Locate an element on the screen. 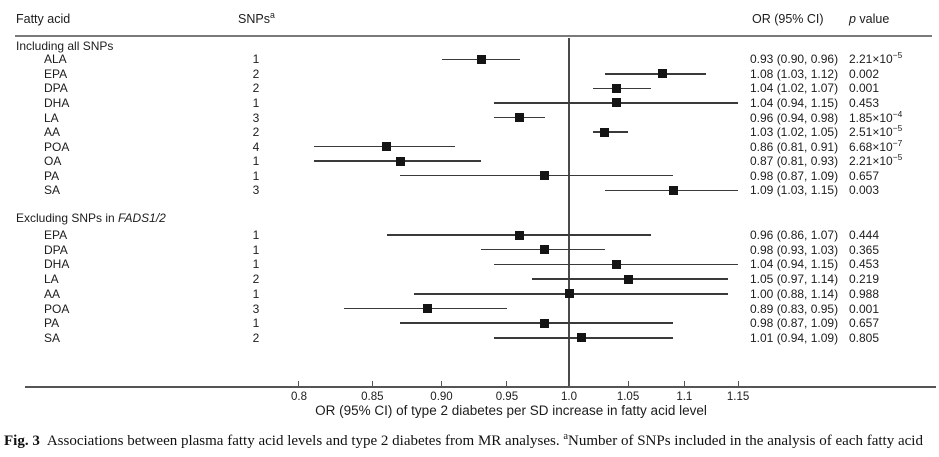  or-ci-value: 1.00 (0.88, 1.14) is located at coordinates (794, 293).